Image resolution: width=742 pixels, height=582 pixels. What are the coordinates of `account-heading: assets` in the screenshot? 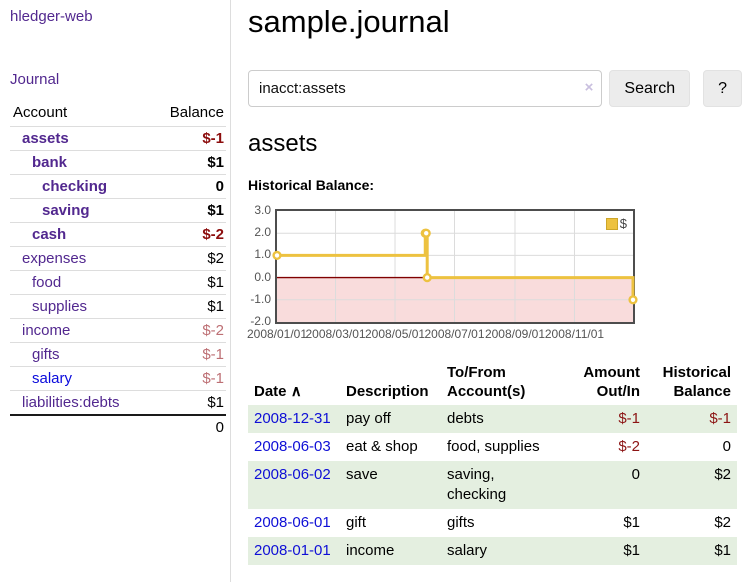 It's located at (283, 143).